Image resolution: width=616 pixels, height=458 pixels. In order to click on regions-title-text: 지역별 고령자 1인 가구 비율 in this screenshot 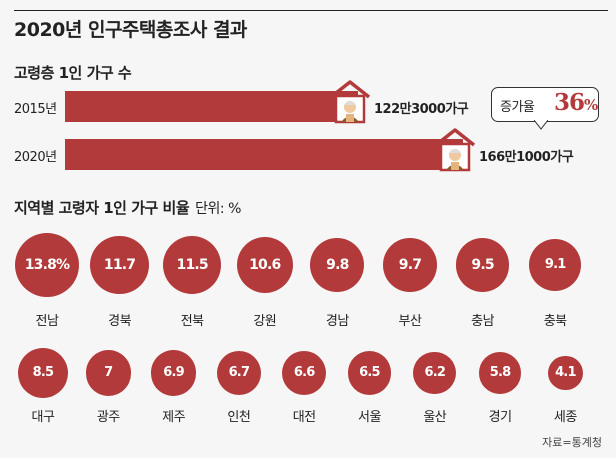, I will do `click(102, 208)`.